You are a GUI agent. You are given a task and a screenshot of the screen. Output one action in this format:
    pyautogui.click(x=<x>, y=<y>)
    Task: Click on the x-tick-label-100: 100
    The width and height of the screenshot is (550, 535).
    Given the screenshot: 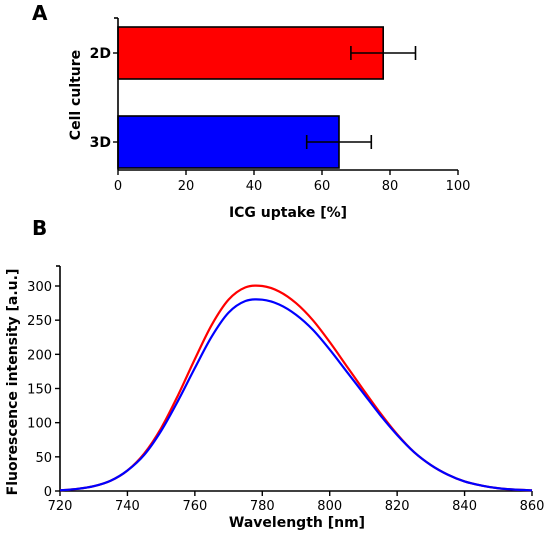 What is the action you would take?
    pyautogui.click(x=458, y=186)
    